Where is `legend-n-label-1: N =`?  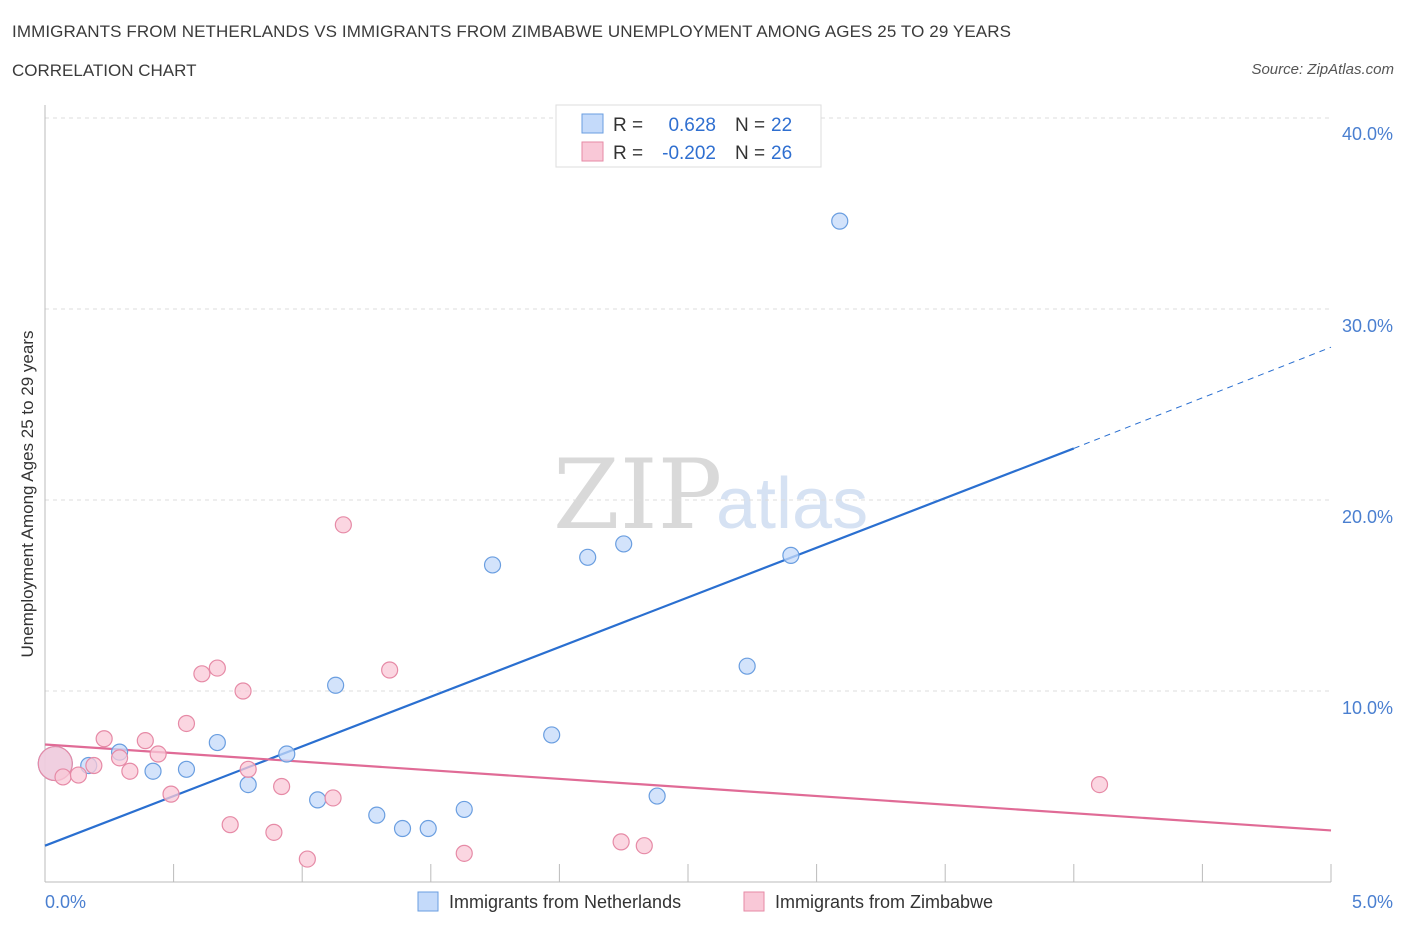
legend-n-label-1: N = is located at coordinates (750, 125).